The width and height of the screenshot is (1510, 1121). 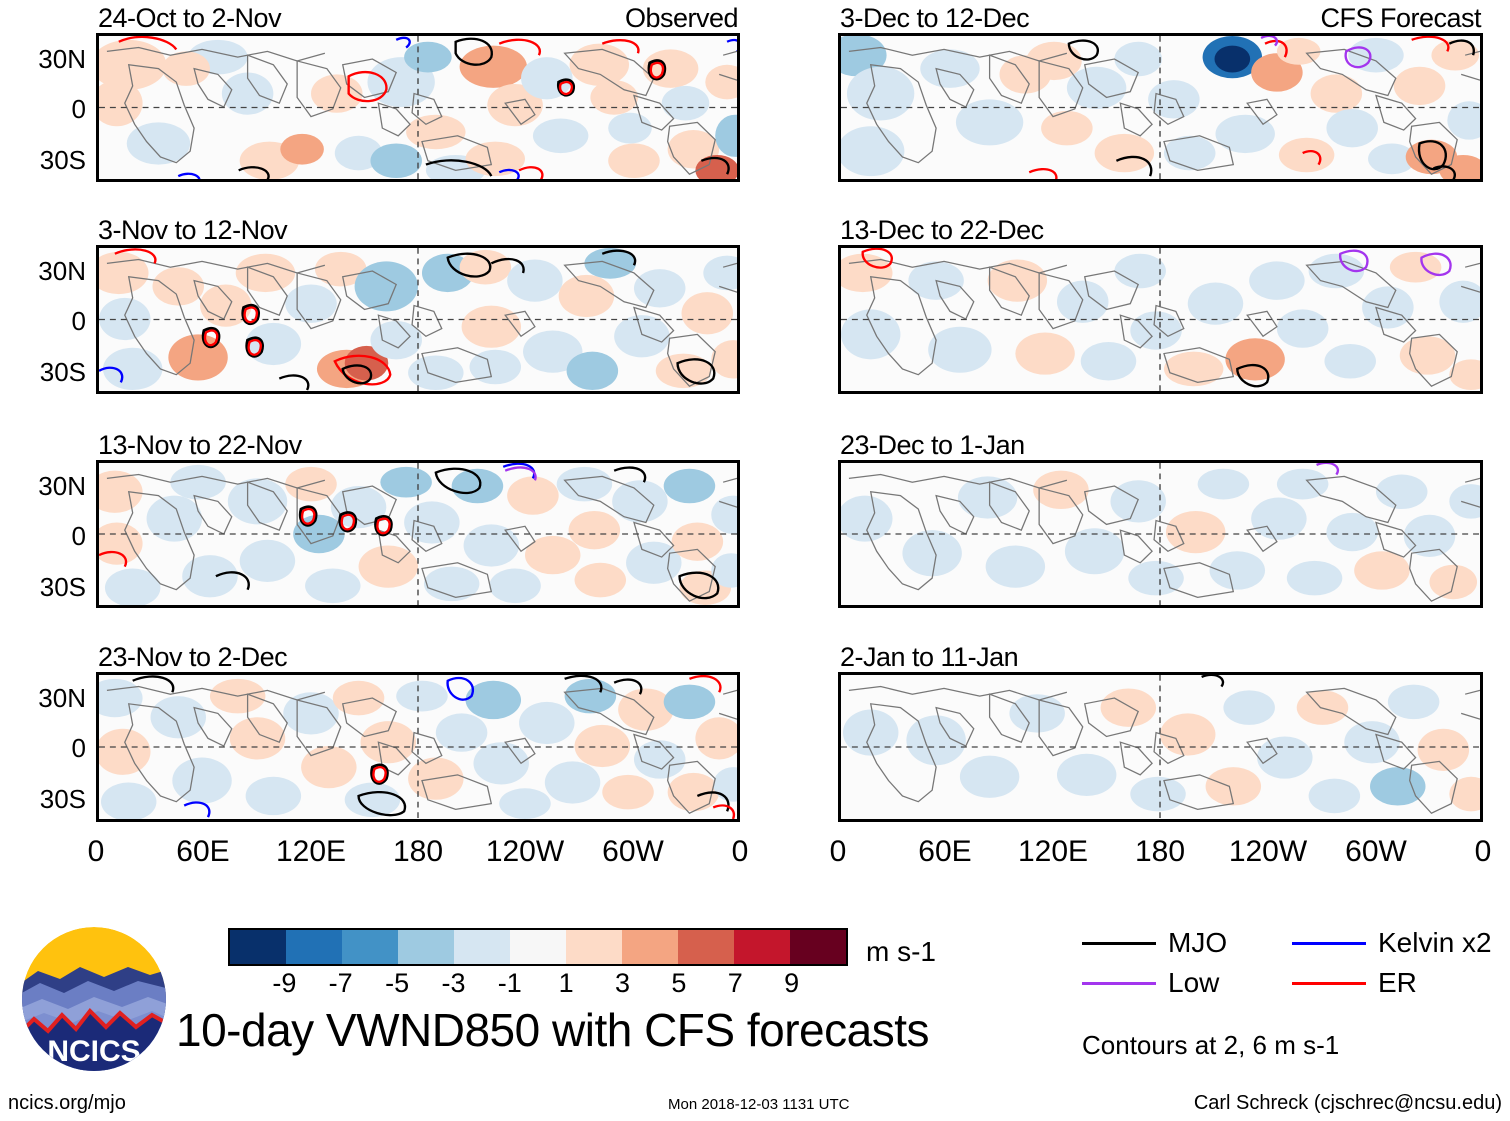 What do you see at coordinates (901, 951) in the screenshot?
I see `colorbar-units: m s-1` at bounding box center [901, 951].